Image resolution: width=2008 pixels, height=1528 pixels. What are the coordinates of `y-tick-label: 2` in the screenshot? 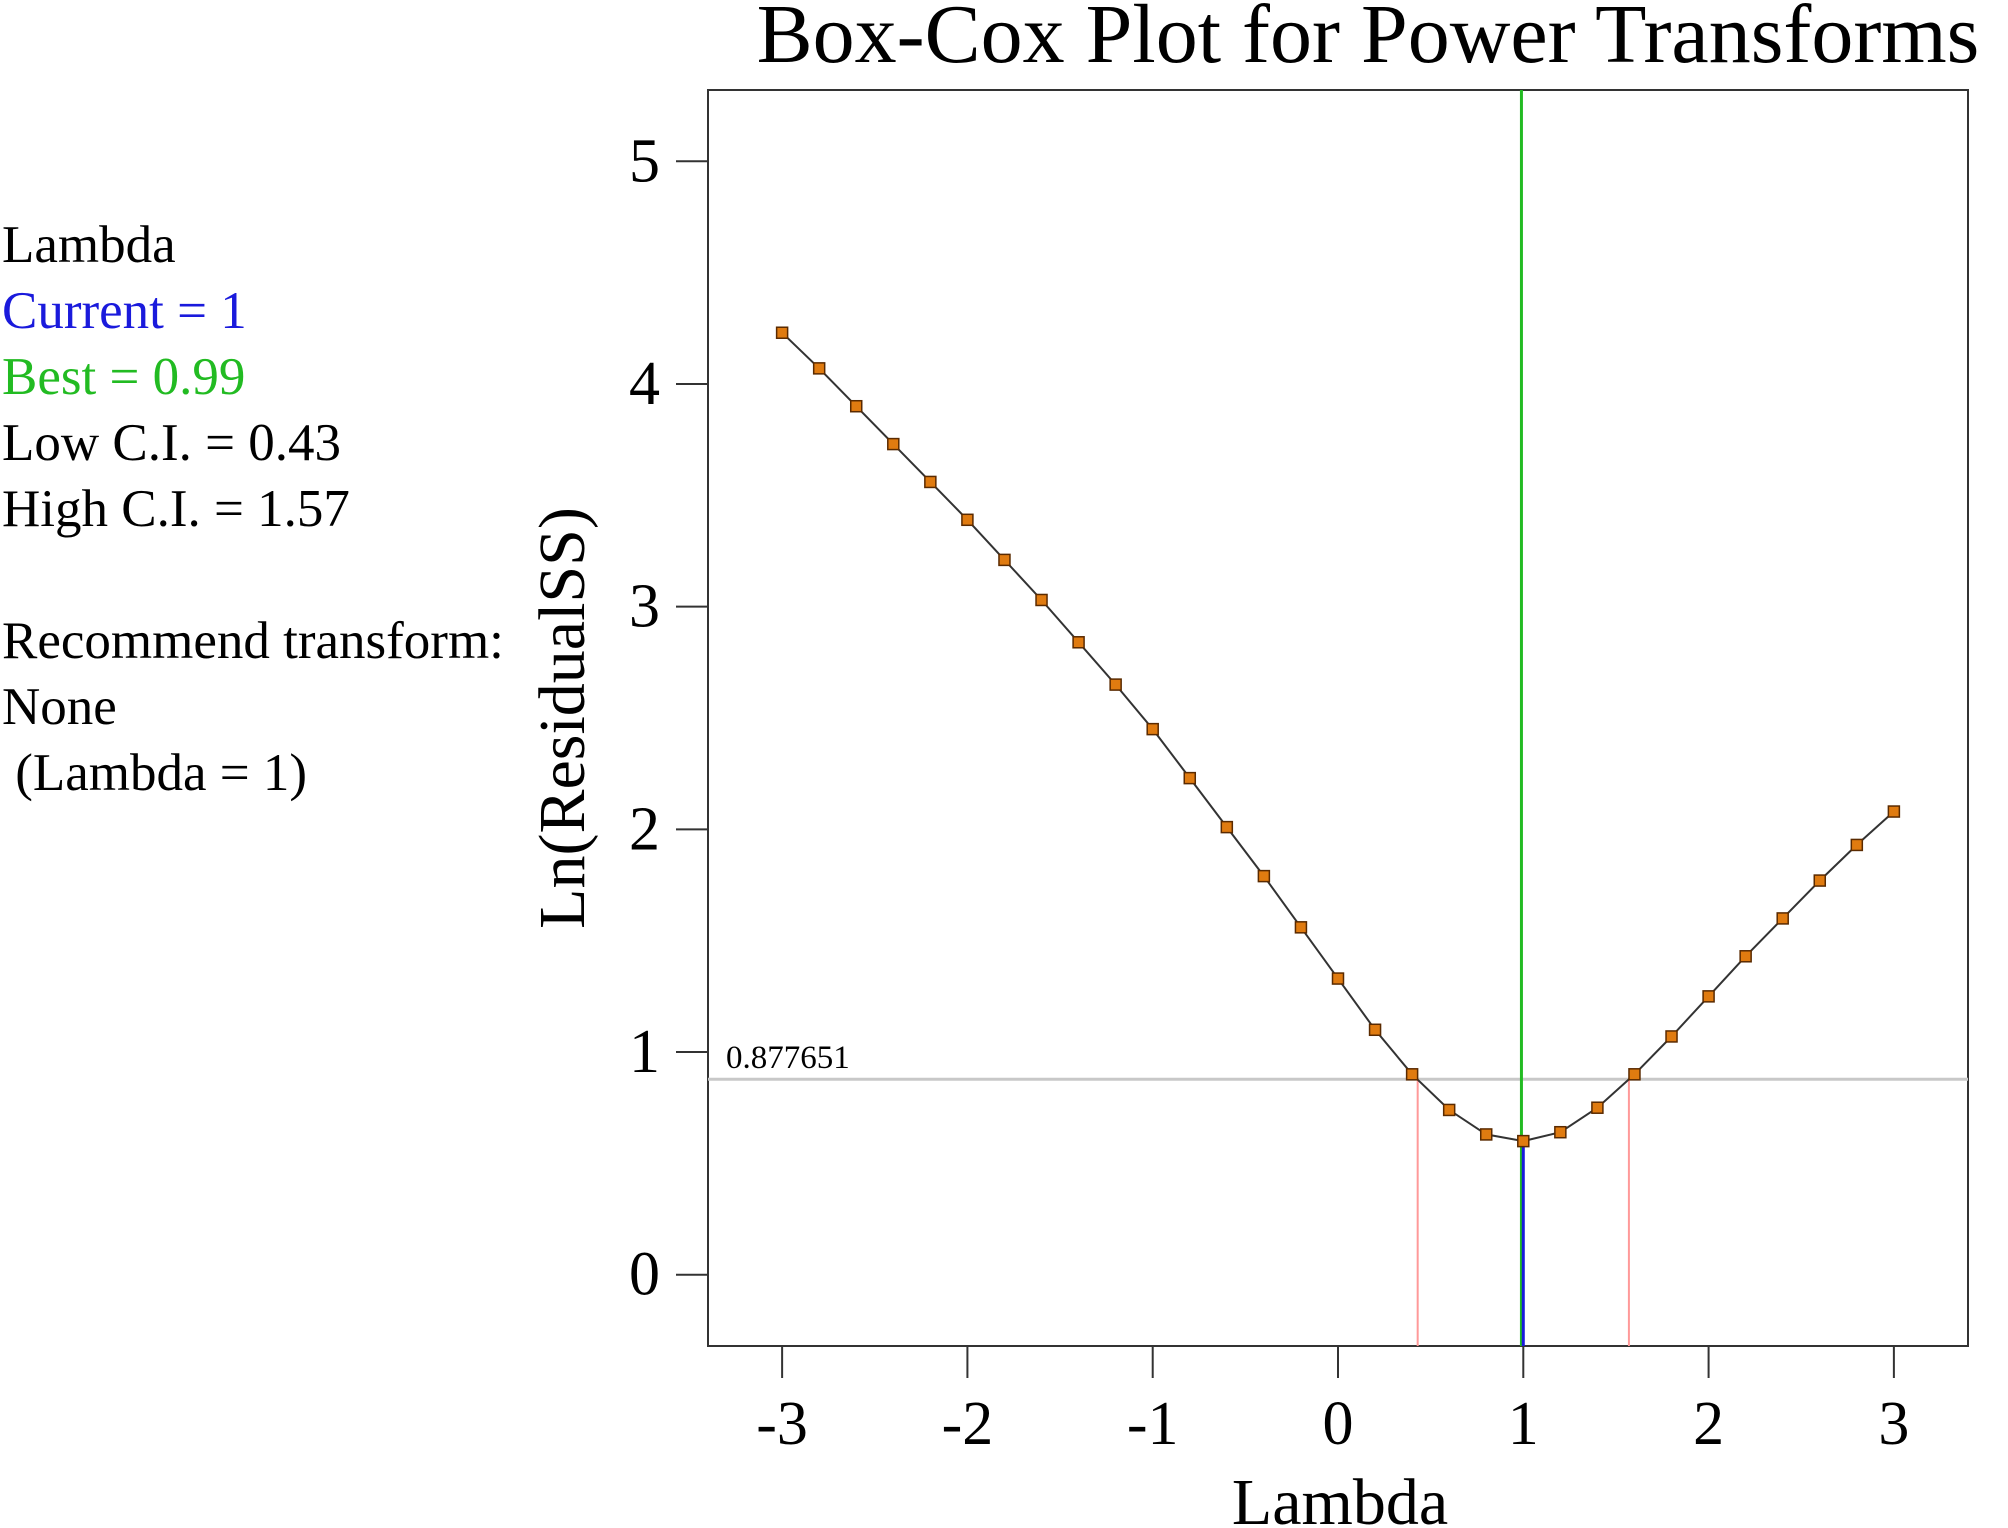 It's located at (644, 829).